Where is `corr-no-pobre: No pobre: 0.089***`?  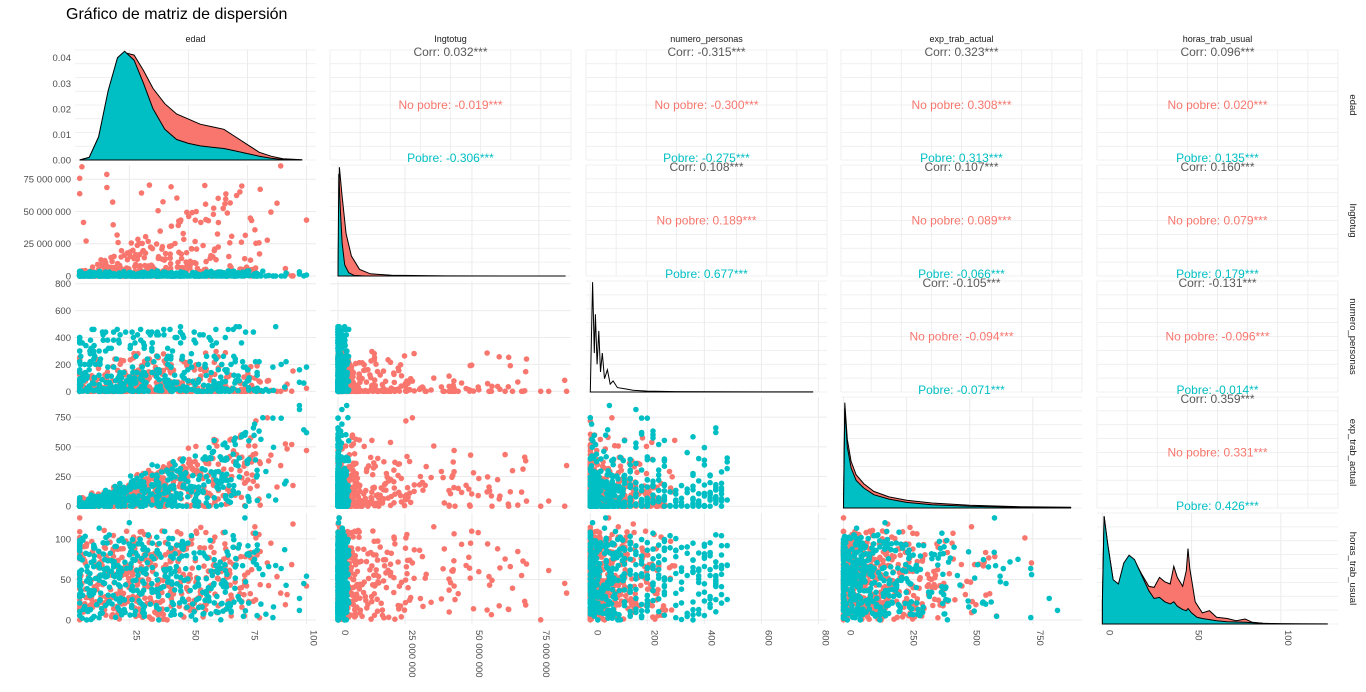 corr-no-pobre: No pobre: 0.089*** is located at coordinates (961, 221).